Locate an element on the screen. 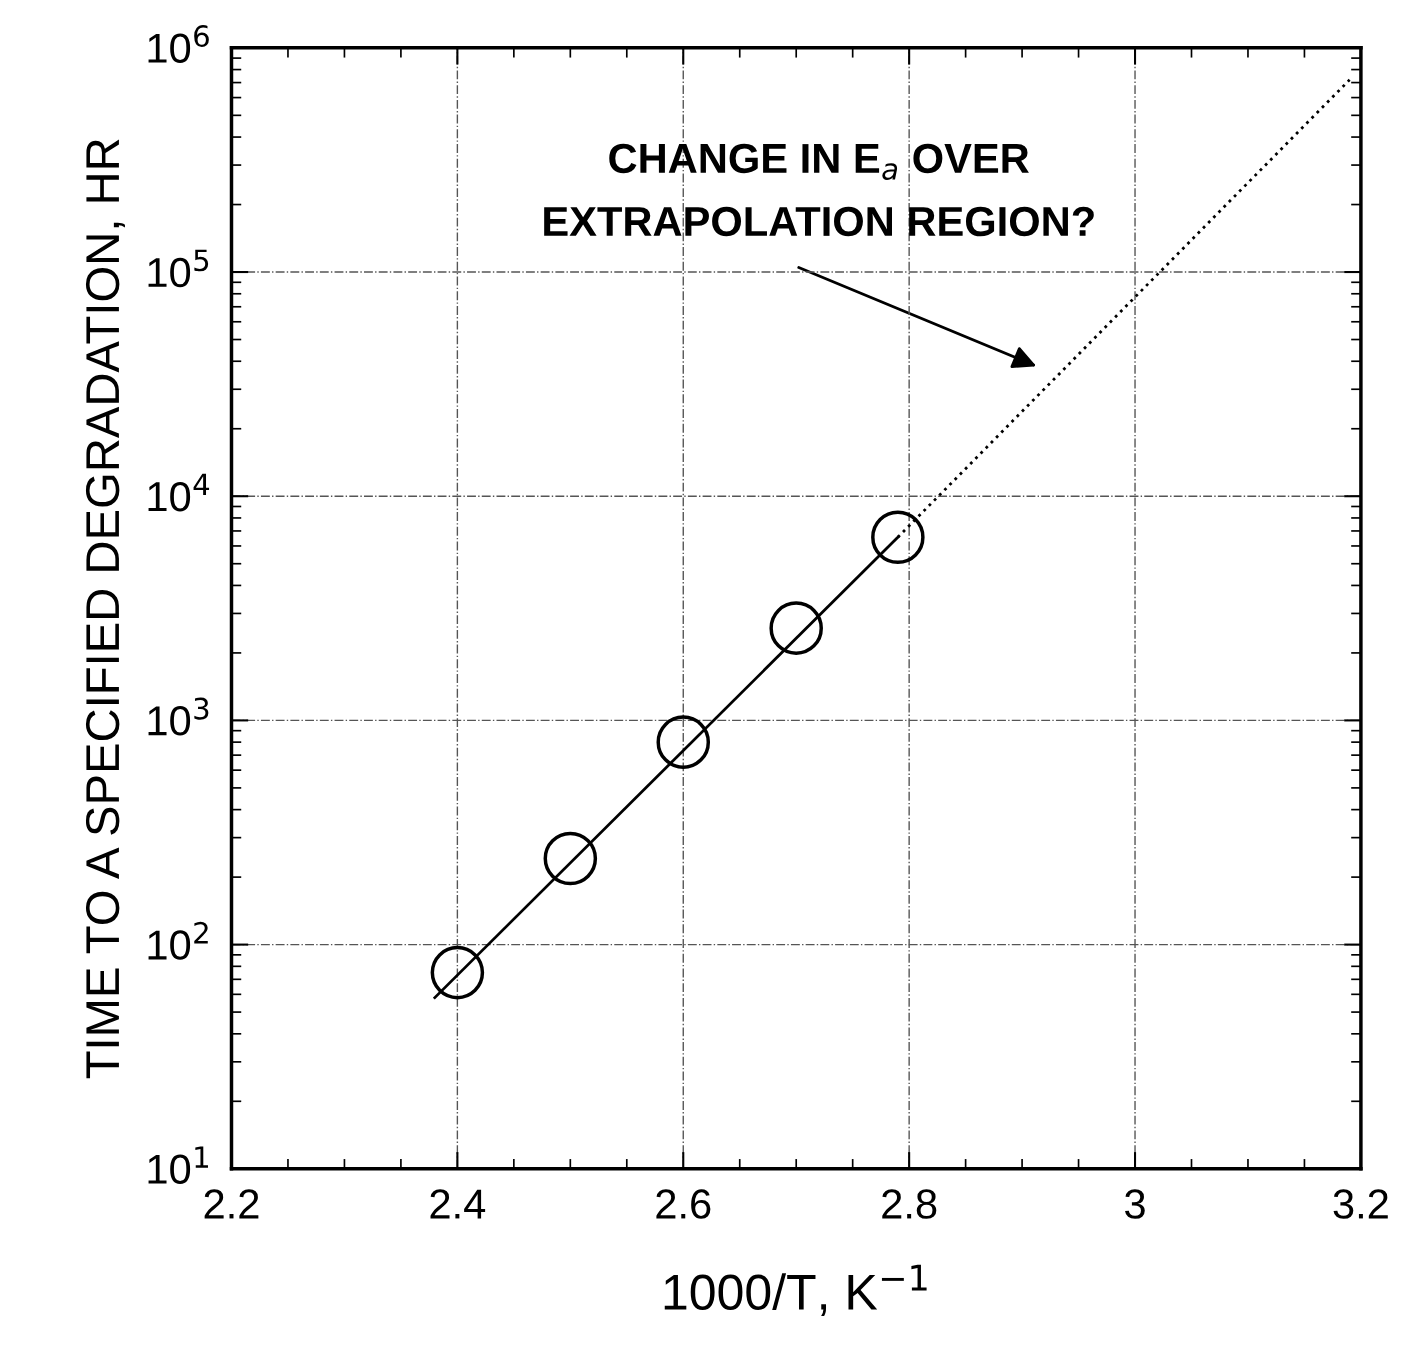 This screenshot has width=1403, height=1367. x-tick-label: 2.2 is located at coordinates (231, 1204).